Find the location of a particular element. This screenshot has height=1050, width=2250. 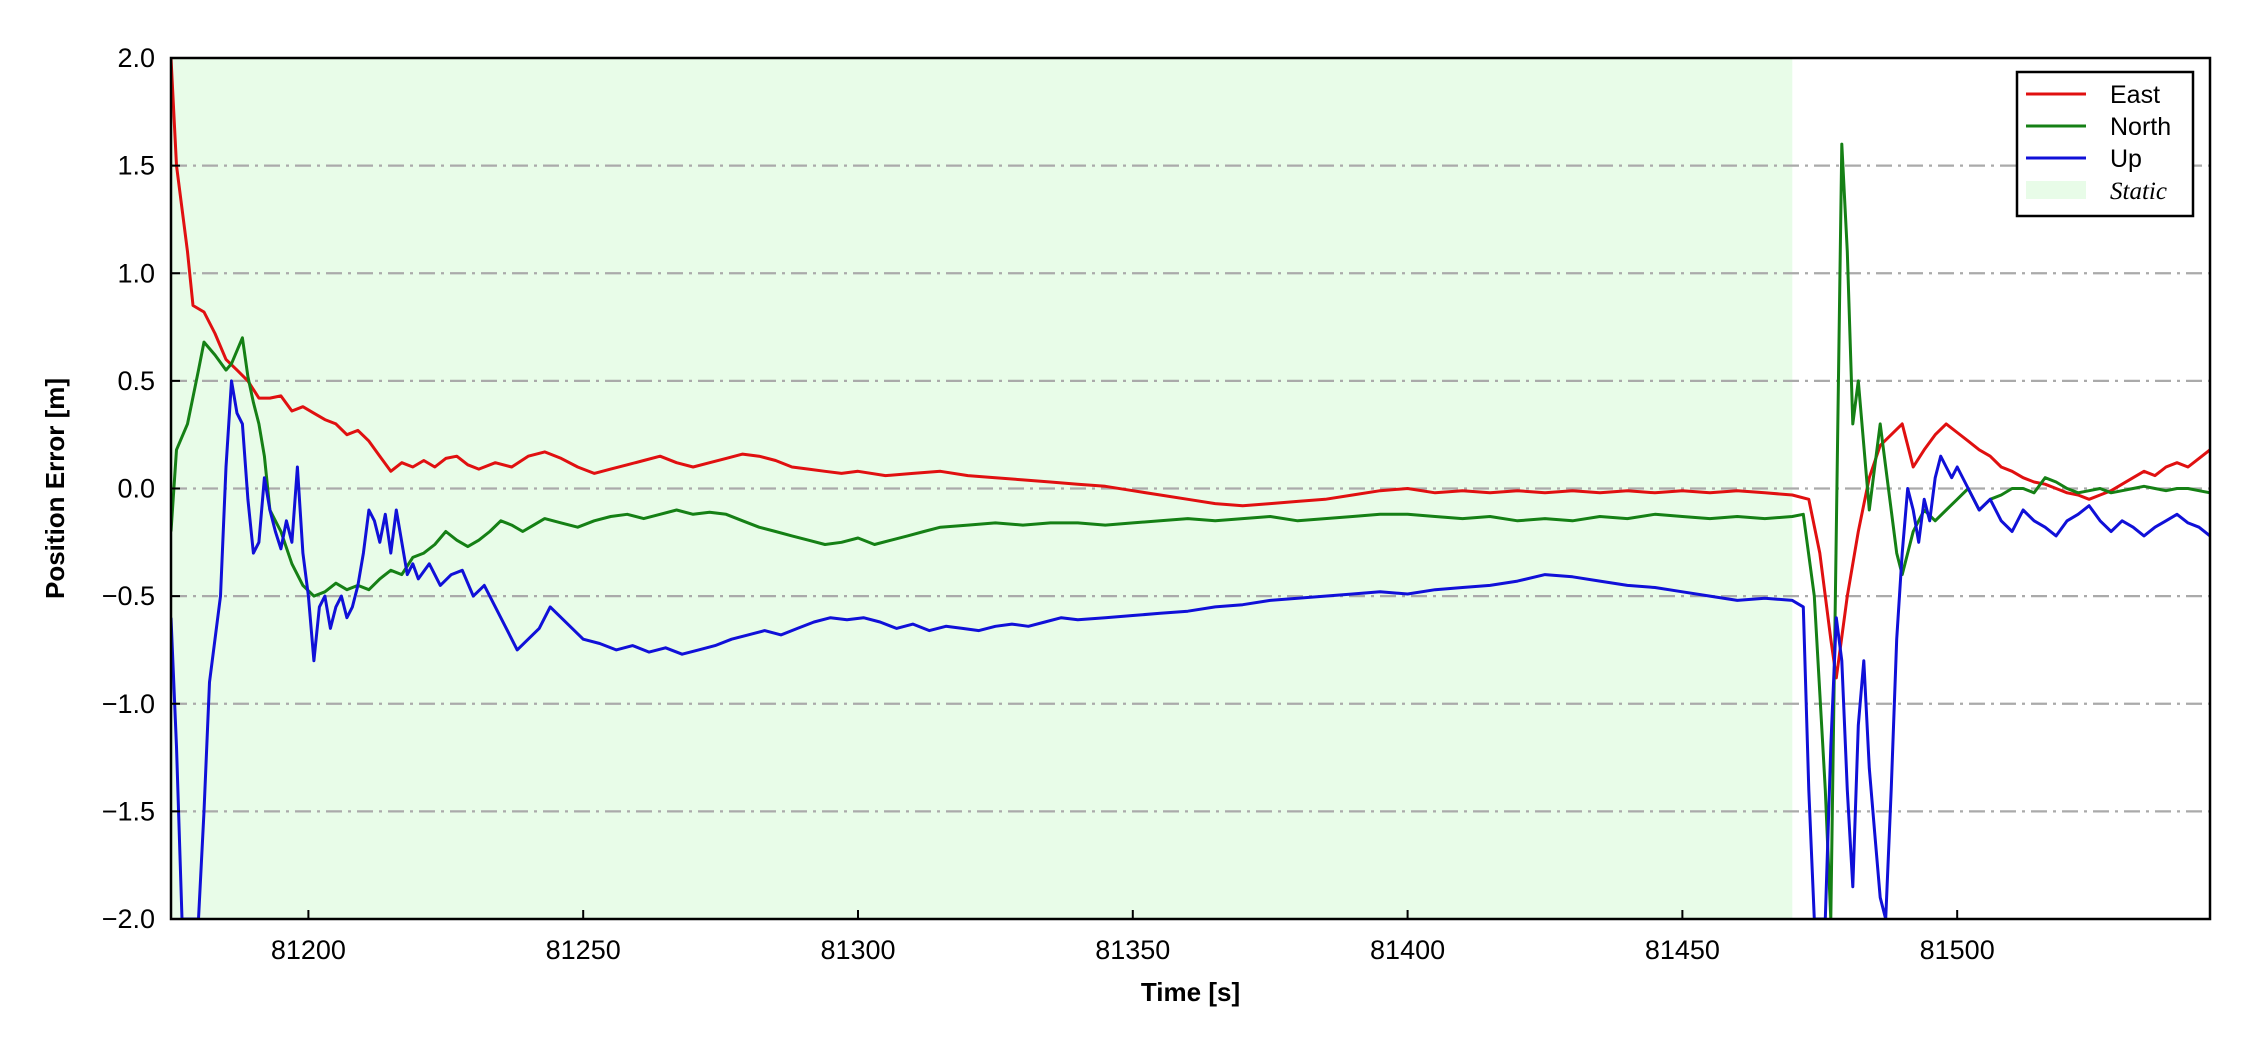

x-tick-label: 81500 is located at coordinates (1957, 950).